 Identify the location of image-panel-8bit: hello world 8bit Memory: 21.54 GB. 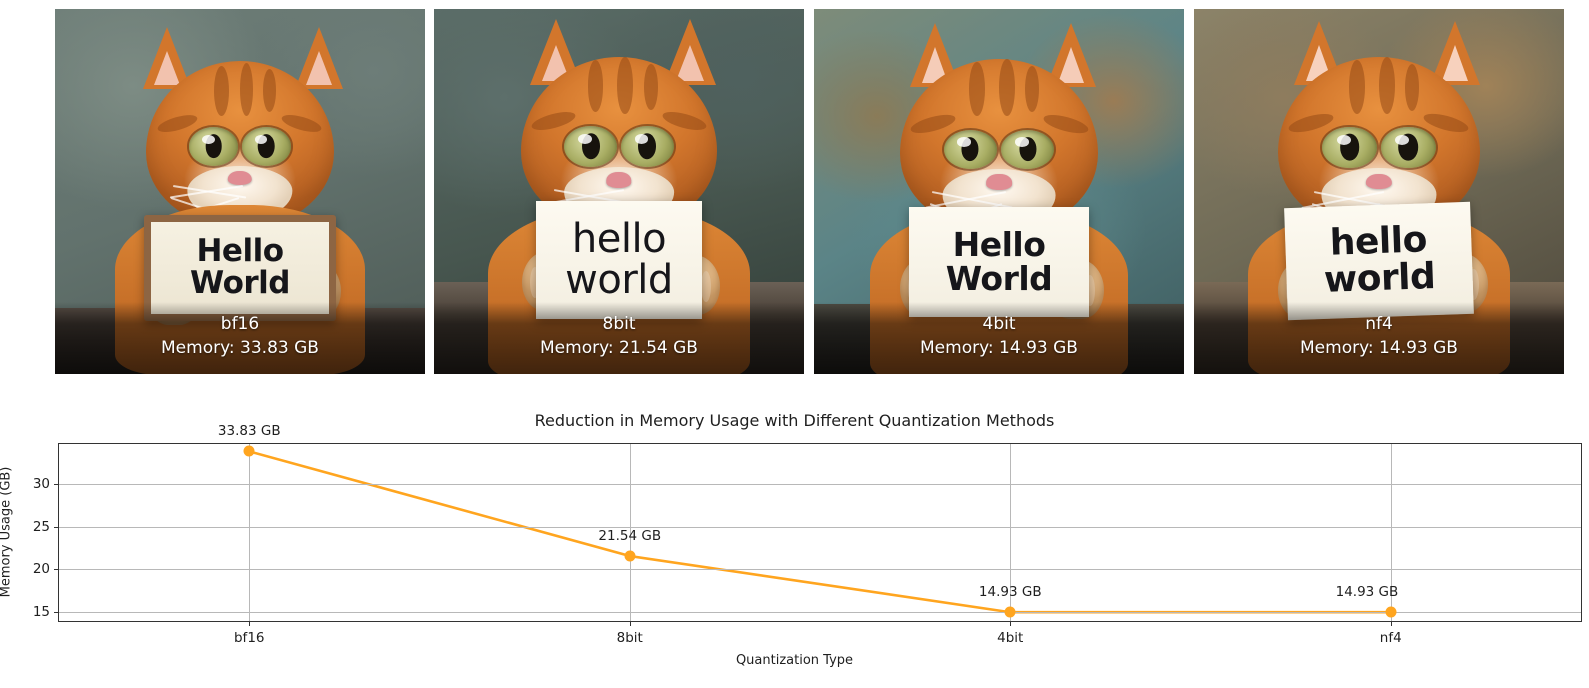
(619, 191).